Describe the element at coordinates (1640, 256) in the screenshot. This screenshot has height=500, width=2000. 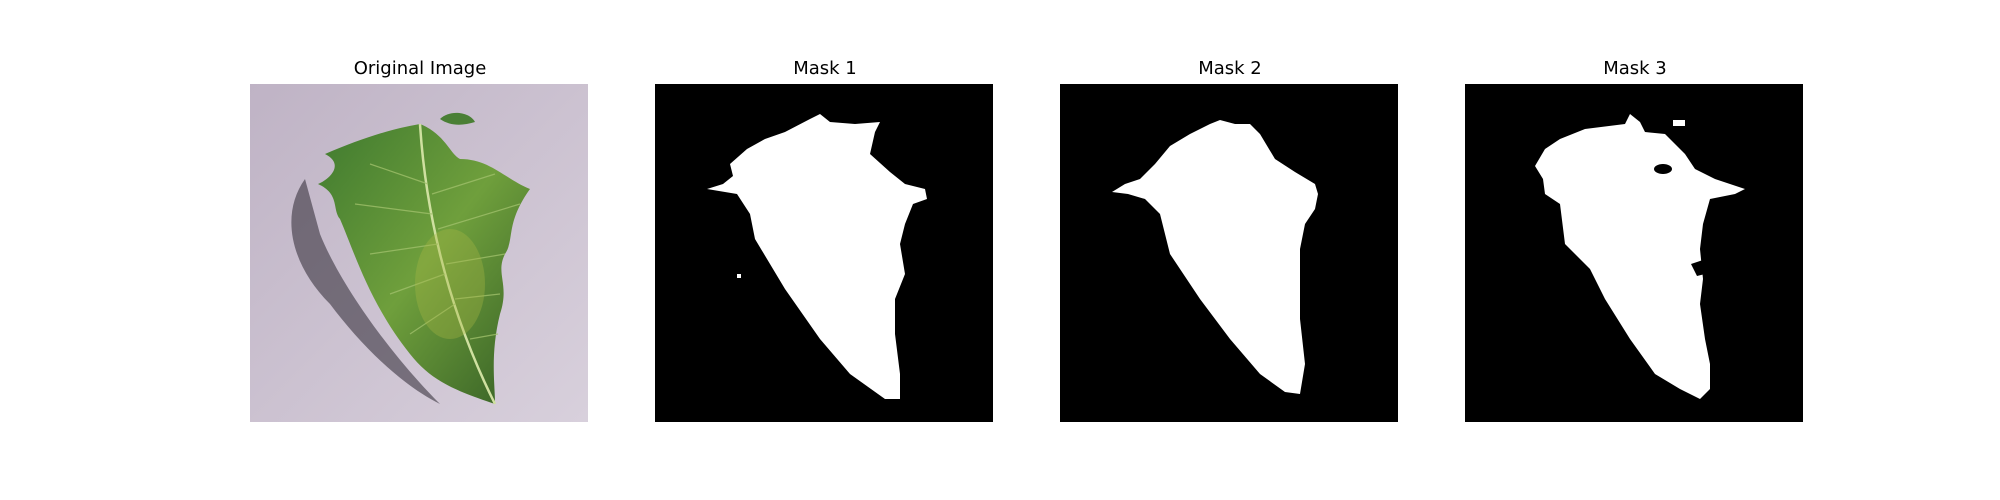
I see `mask-3-region` at that location.